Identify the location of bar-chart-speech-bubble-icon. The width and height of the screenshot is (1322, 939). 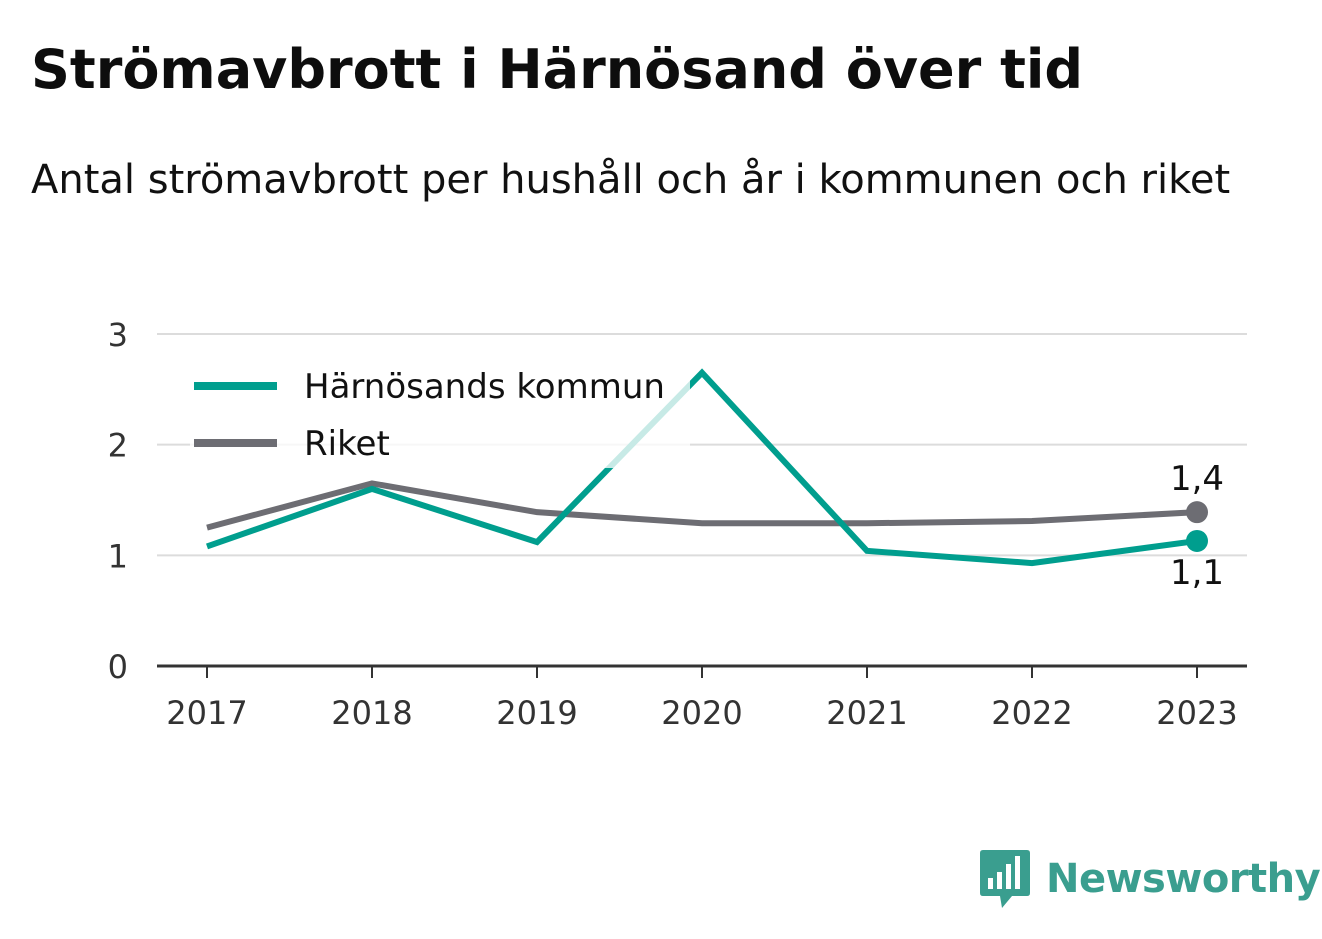
(1005, 879).